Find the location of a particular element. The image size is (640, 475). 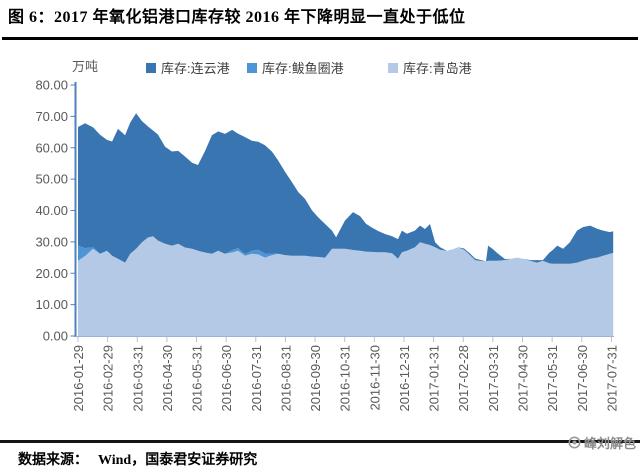

y-axis-label: 30.00 is located at coordinates (51, 241).